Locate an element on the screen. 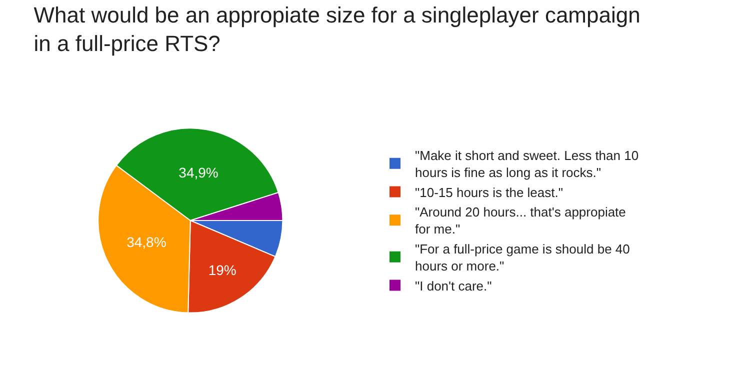 The height and width of the screenshot is (371, 750). data-label: 19% is located at coordinates (222, 270).